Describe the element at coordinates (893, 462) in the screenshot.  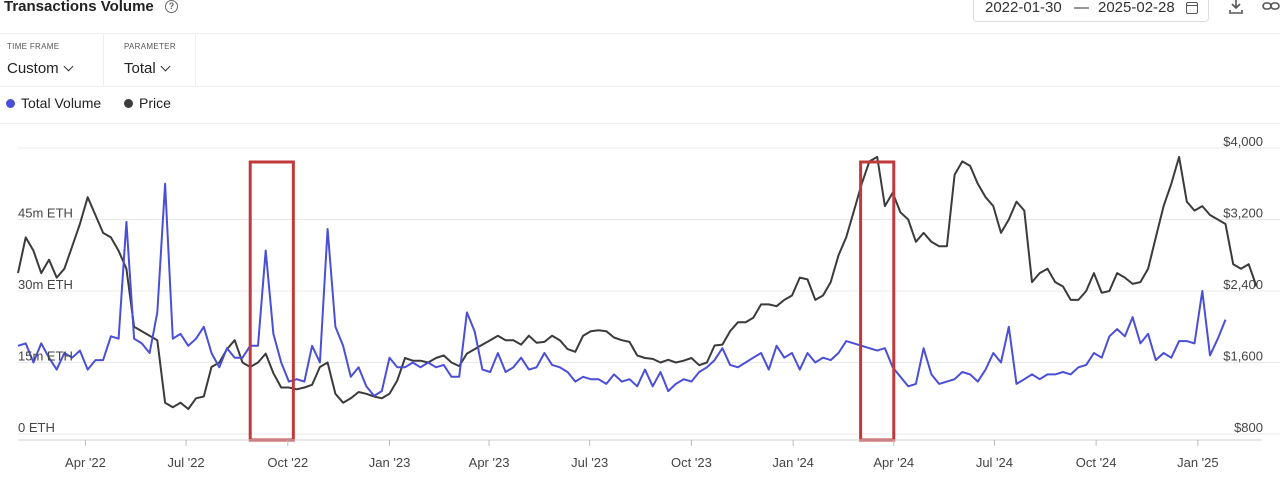
I see `x-tick-label: Apr '24` at that location.